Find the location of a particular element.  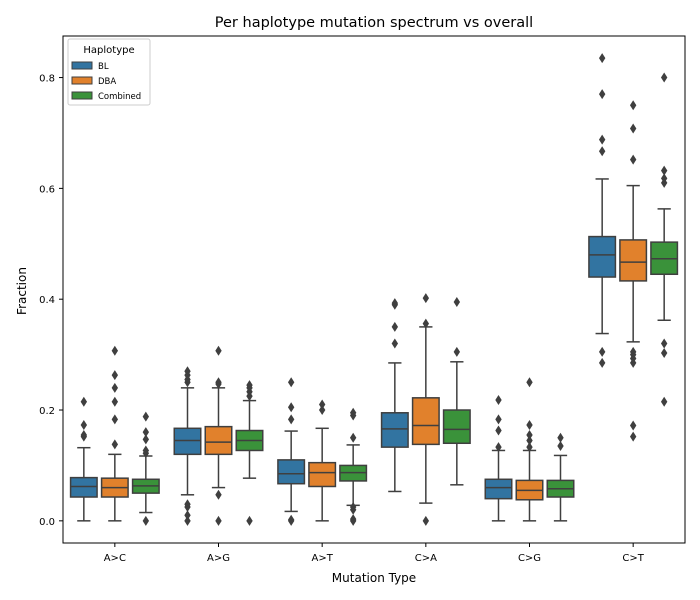

legend-label: BL is located at coordinates (103, 67).